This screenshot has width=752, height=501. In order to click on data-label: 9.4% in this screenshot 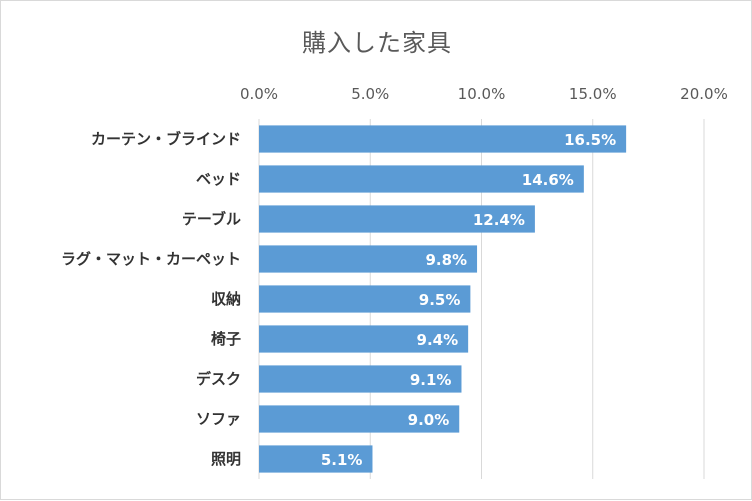, I will do `click(438, 340)`.